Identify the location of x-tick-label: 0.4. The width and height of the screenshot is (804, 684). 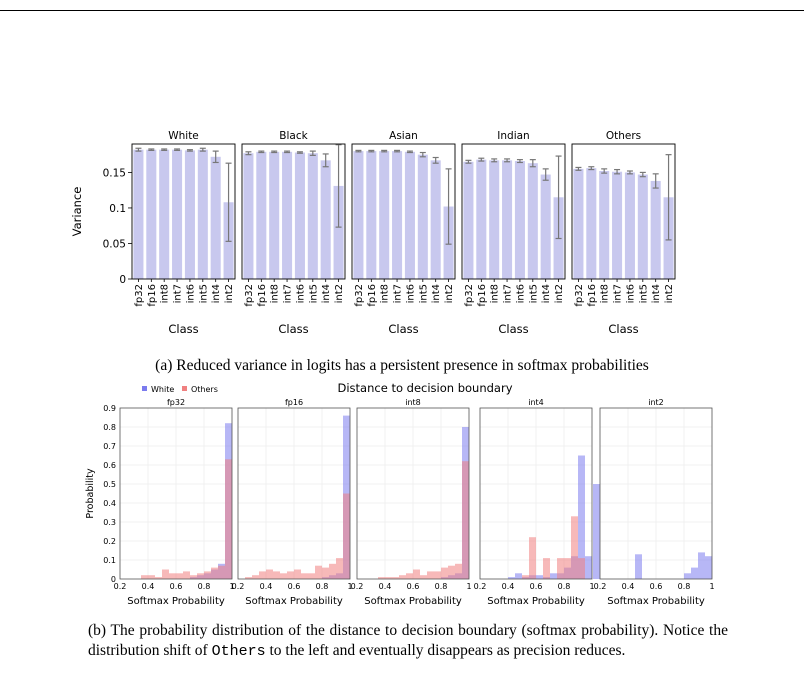
(628, 586).